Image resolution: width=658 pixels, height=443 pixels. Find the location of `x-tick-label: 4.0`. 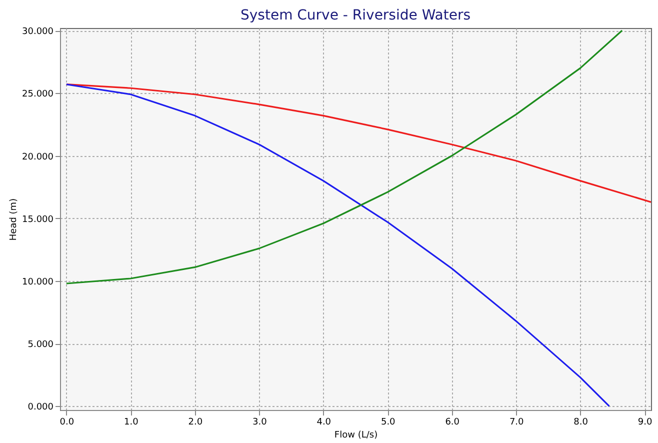

x-tick-label: 4.0 is located at coordinates (324, 423).